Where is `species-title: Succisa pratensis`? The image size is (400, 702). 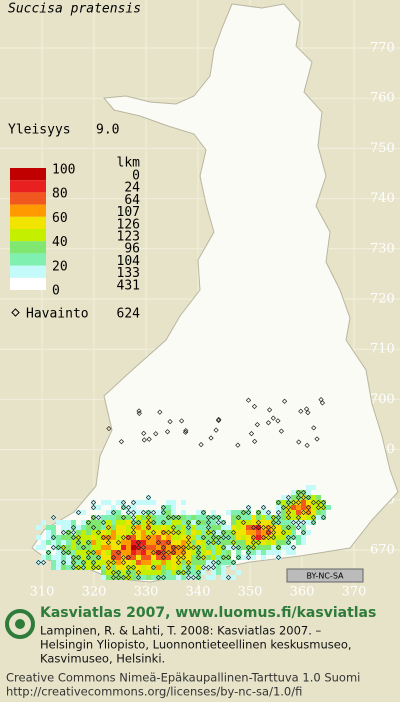
species-title: Succisa pratensis is located at coordinates (74, 9).